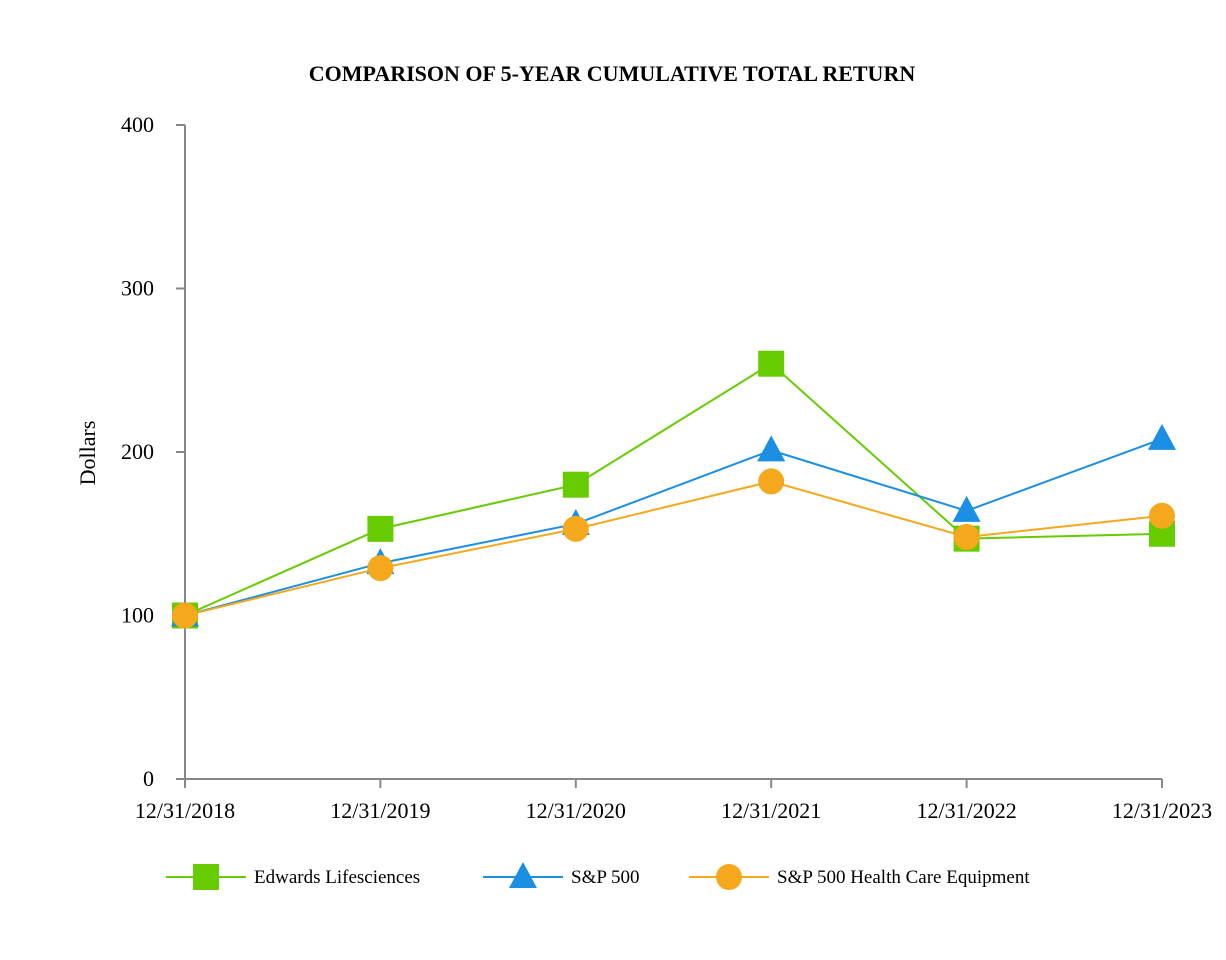  I want to click on legend-marker-circle, so click(729, 877).